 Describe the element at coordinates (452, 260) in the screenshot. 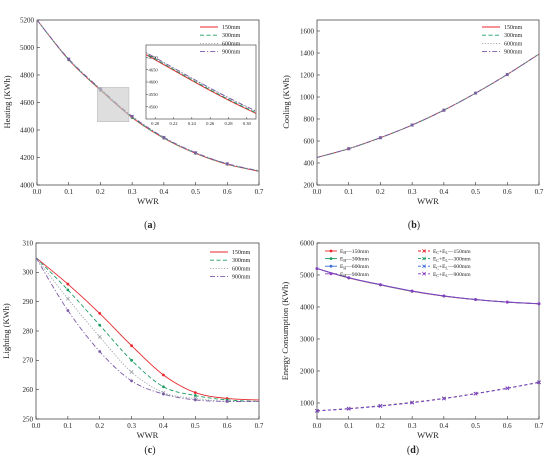

I see `legend-entry: EC+EL—300mm` at that location.